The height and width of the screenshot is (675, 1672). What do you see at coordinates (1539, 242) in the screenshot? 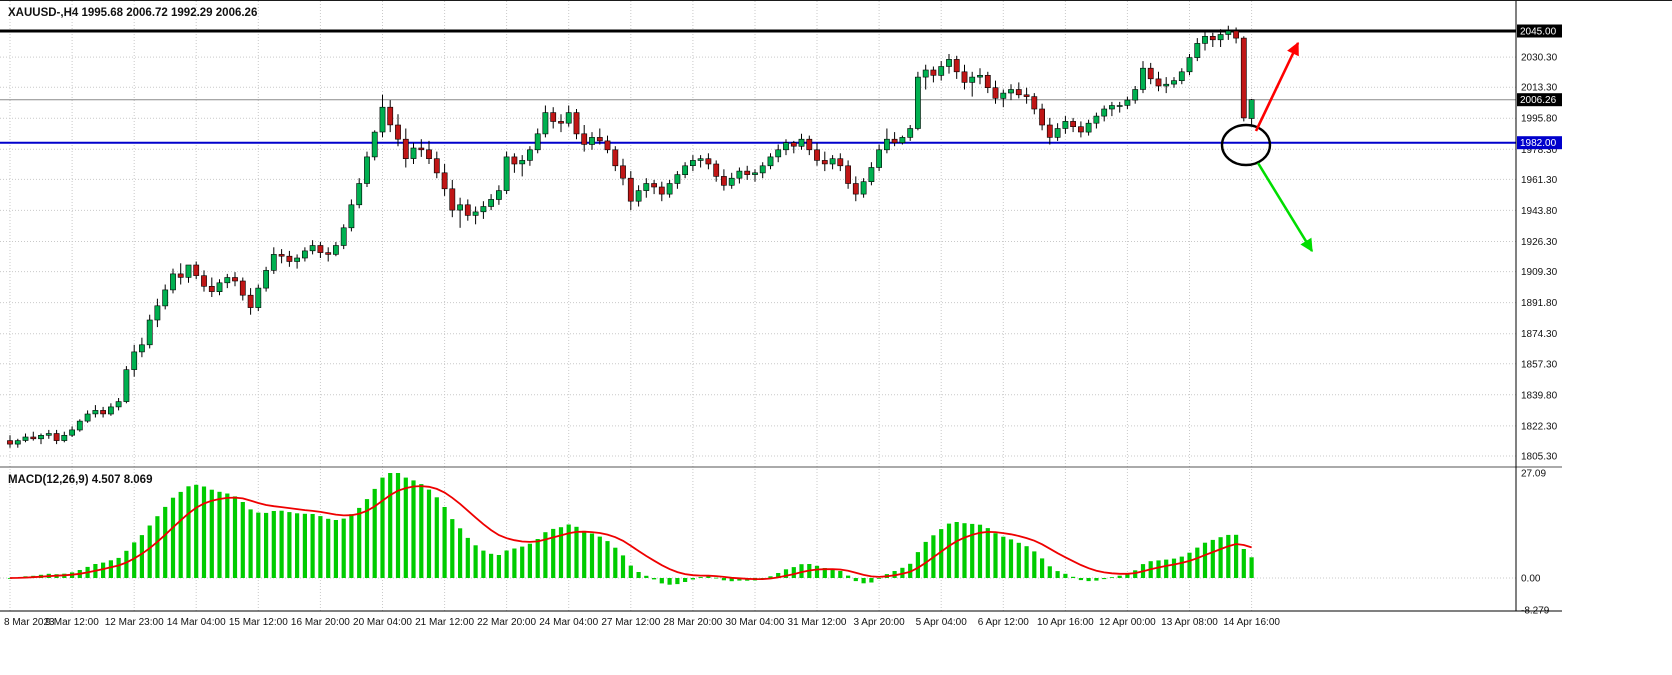
I see `price-axis-label: 1926.30` at bounding box center [1539, 242].